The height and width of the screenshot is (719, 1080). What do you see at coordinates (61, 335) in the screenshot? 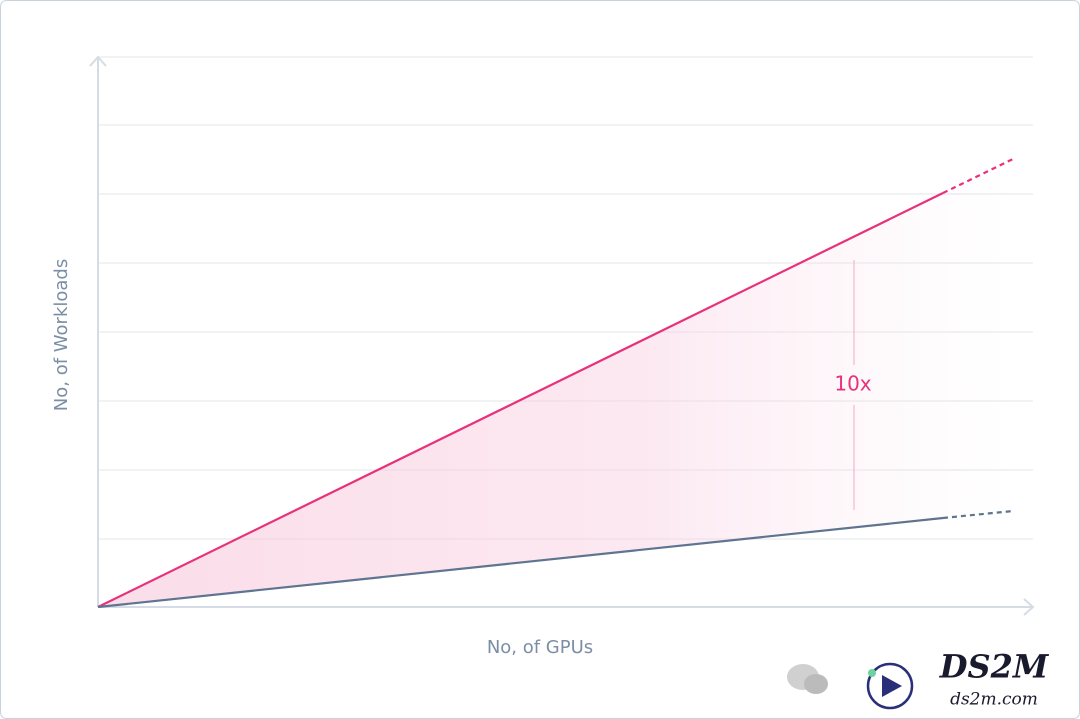
I see `y-axis-label: No, of Workloads` at bounding box center [61, 335].